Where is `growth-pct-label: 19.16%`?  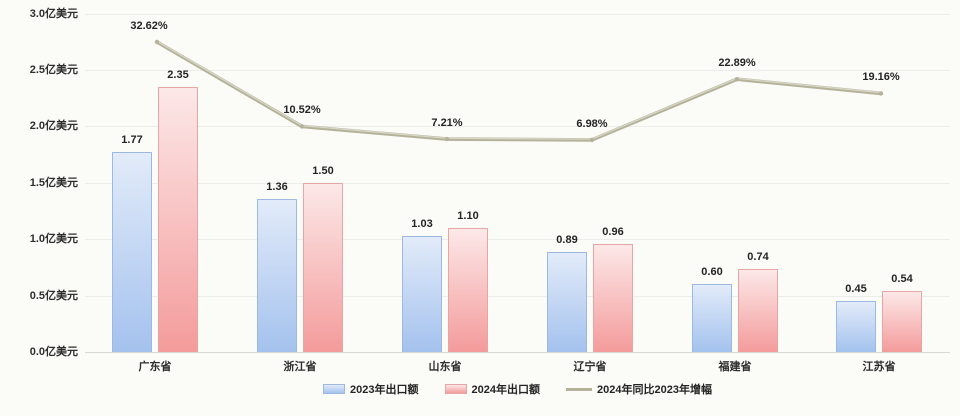
growth-pct-label: 19.16% is located at coordinates (881, 77).